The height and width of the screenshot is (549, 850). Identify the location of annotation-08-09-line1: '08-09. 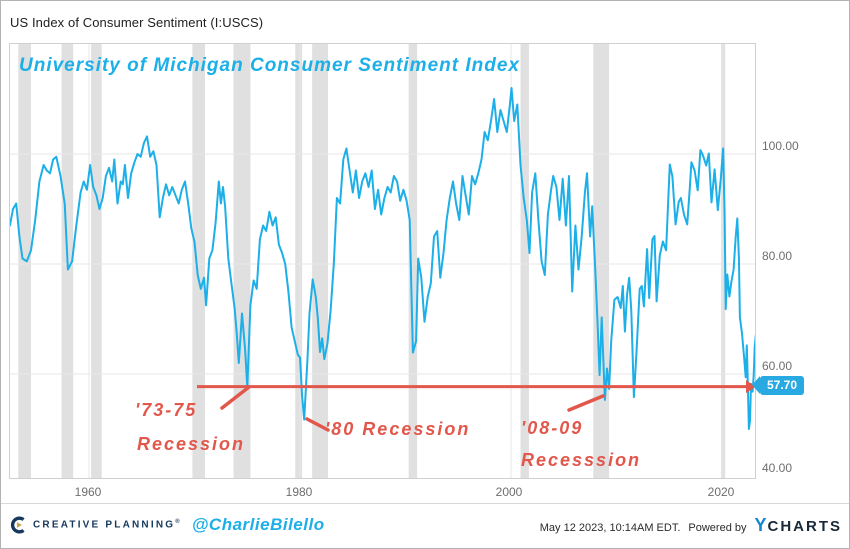
(552, 428).